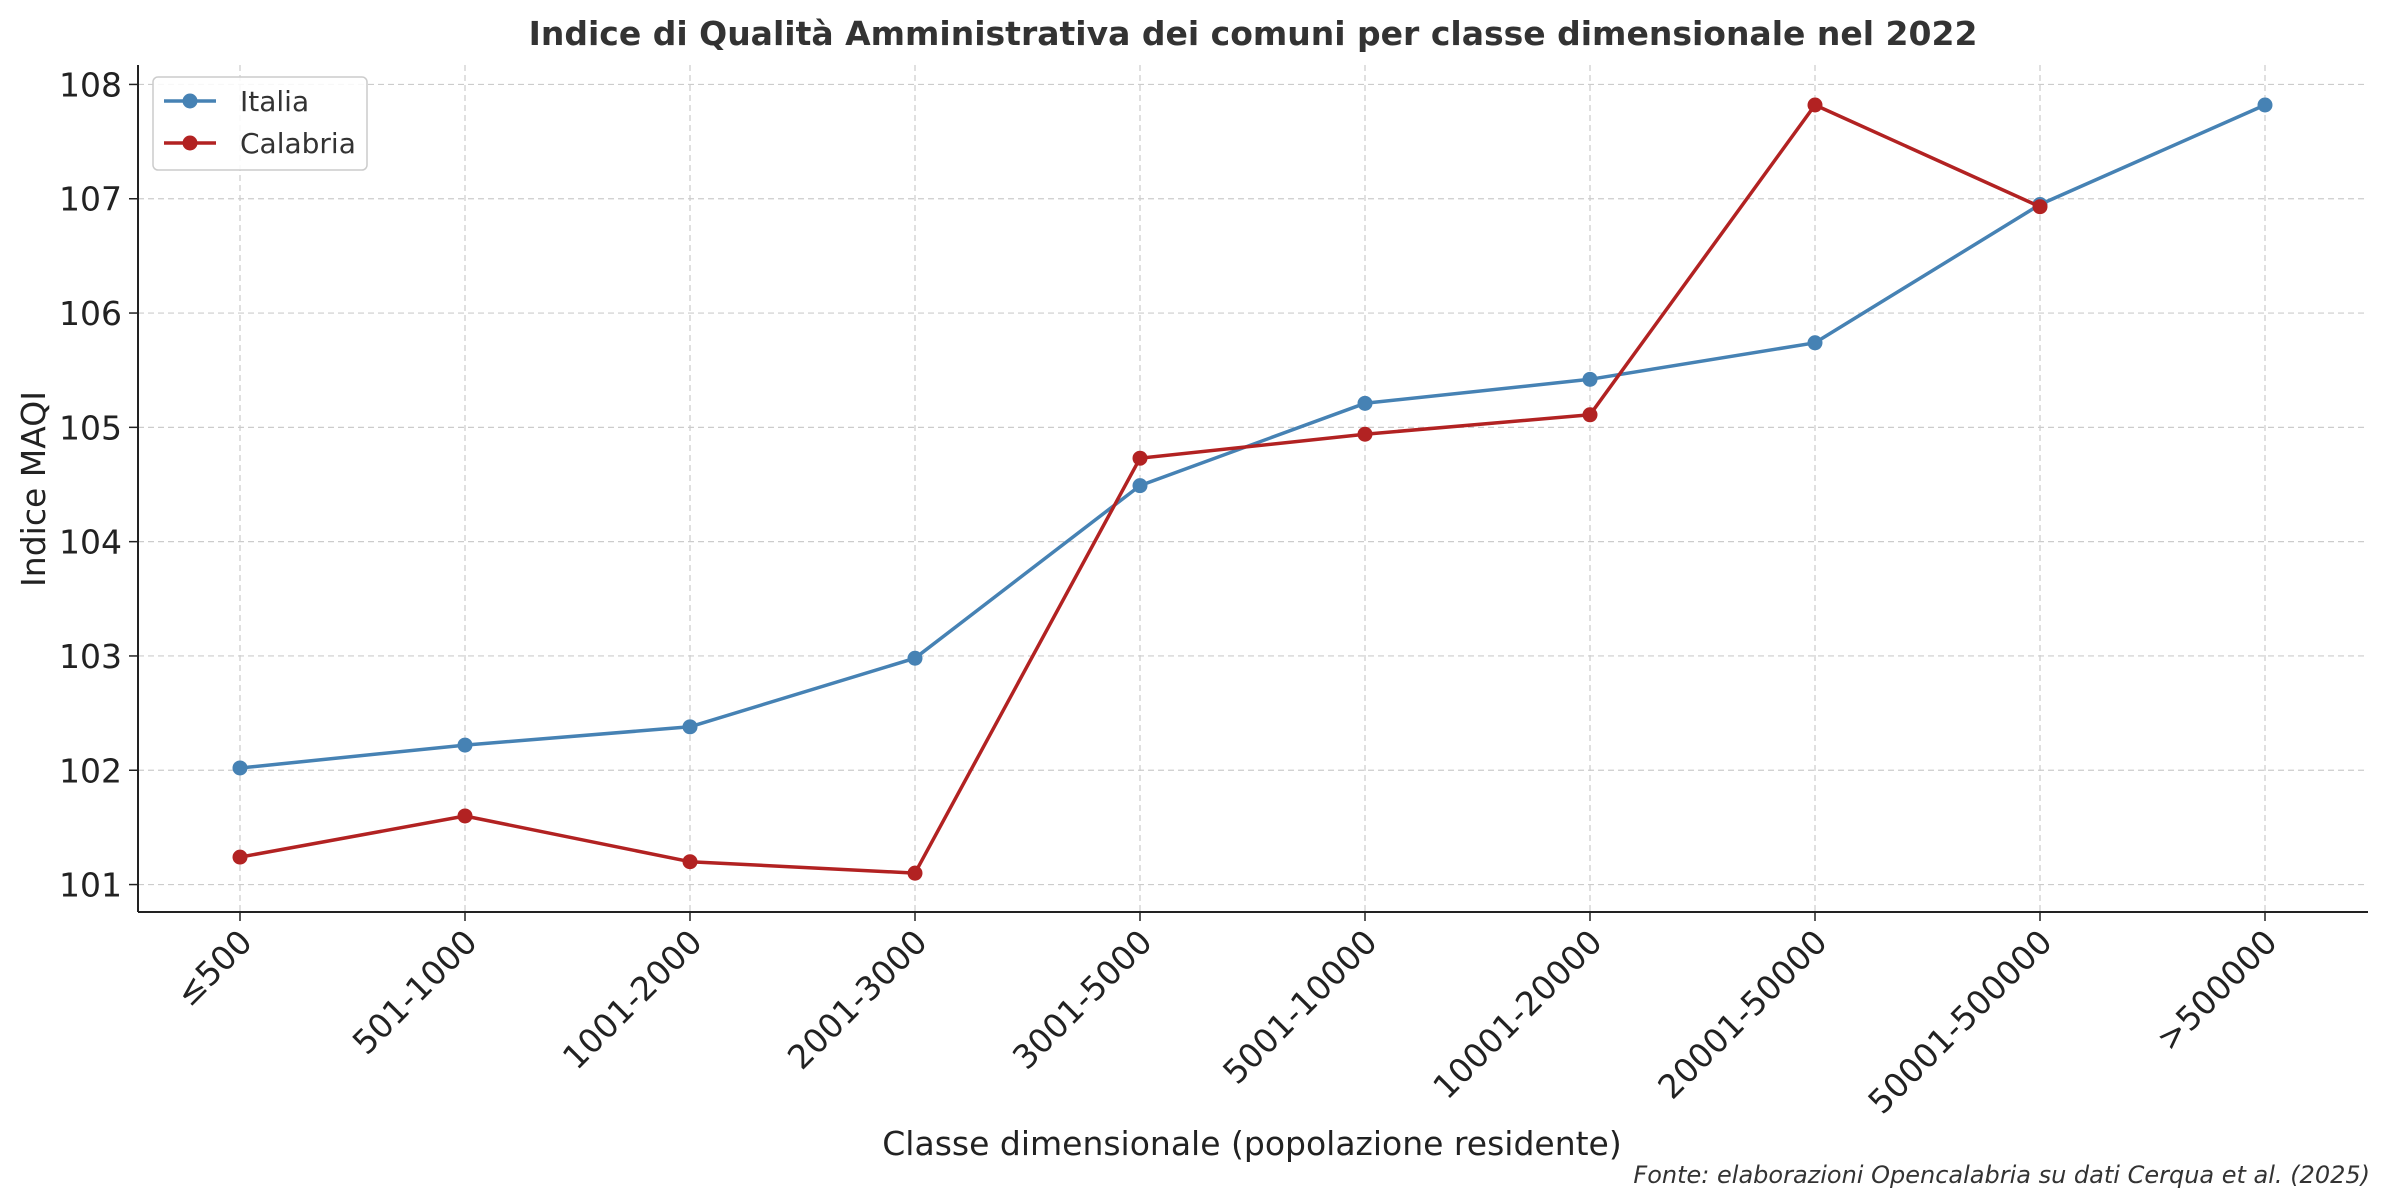  What do you see at coordinates (33, 489) in the screenshot?
I see `y-axis-label: Indice MAQI` at bounding box center [33, 489].